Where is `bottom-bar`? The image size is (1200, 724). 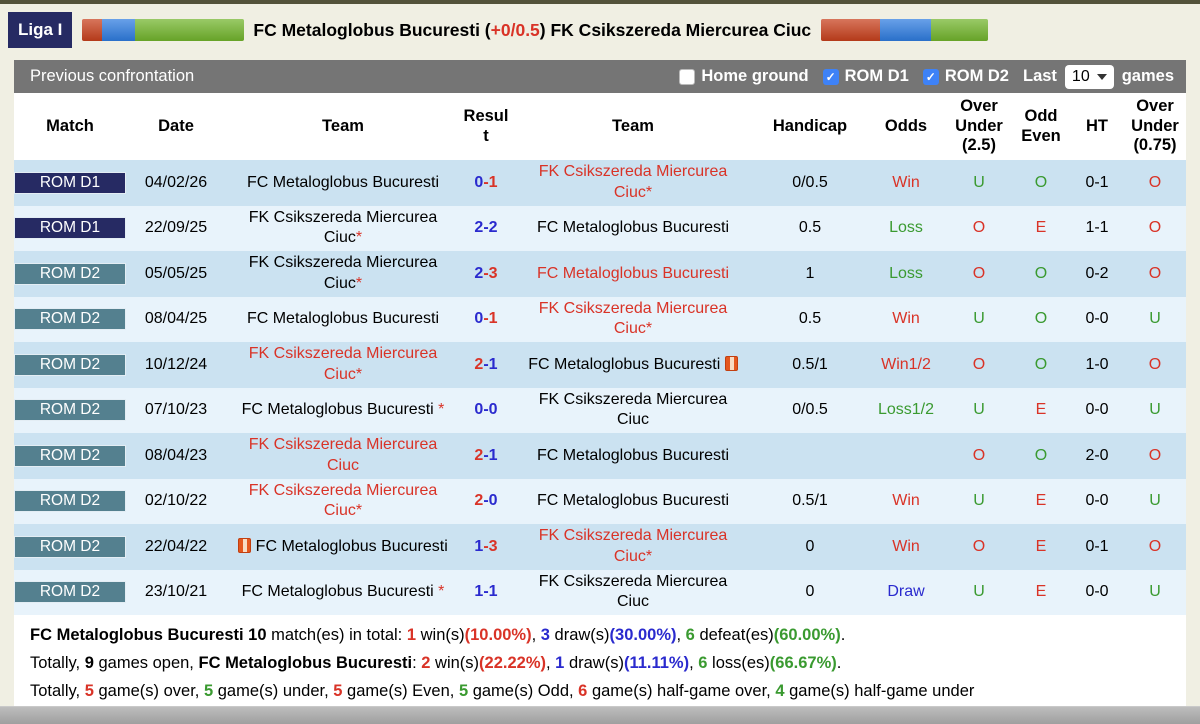 bottom-bar is located at coordinates (600, 715).